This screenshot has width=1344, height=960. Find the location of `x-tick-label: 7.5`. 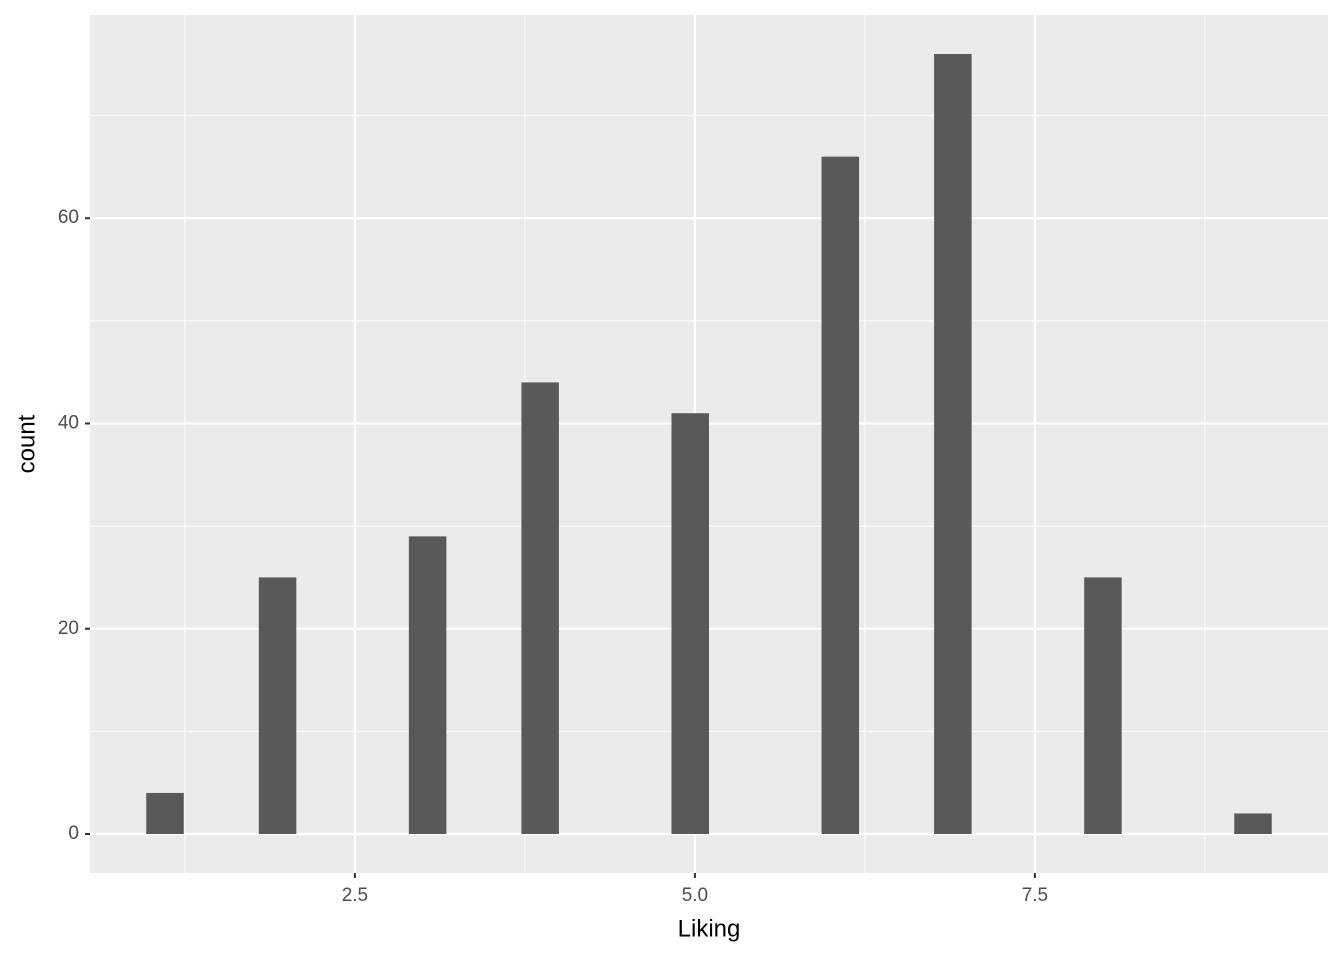

x-tick-label: 7.5 is located at coordinates (1035, 895).